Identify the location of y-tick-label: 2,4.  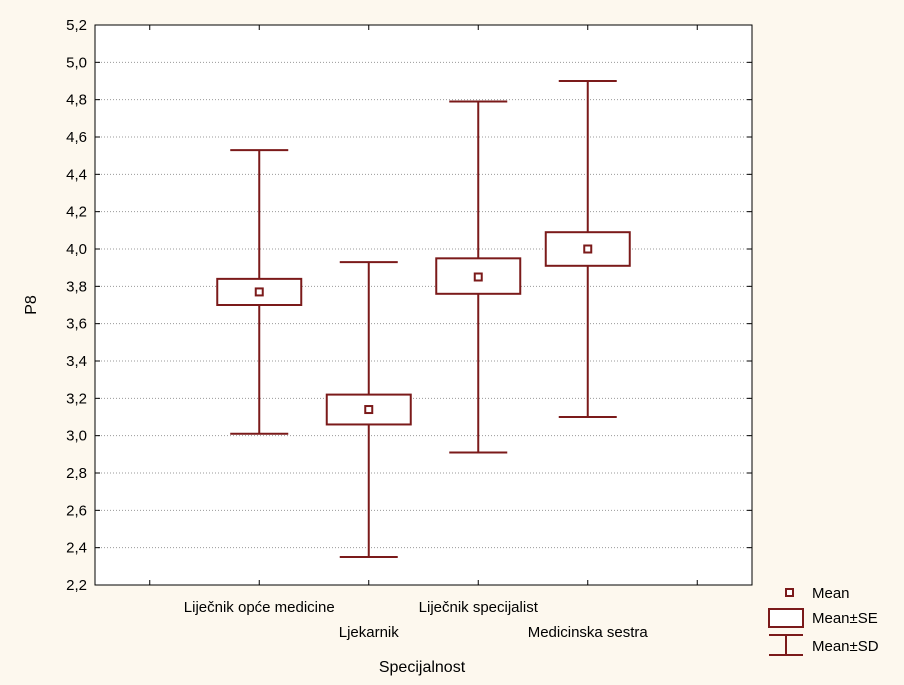
(76, 548).